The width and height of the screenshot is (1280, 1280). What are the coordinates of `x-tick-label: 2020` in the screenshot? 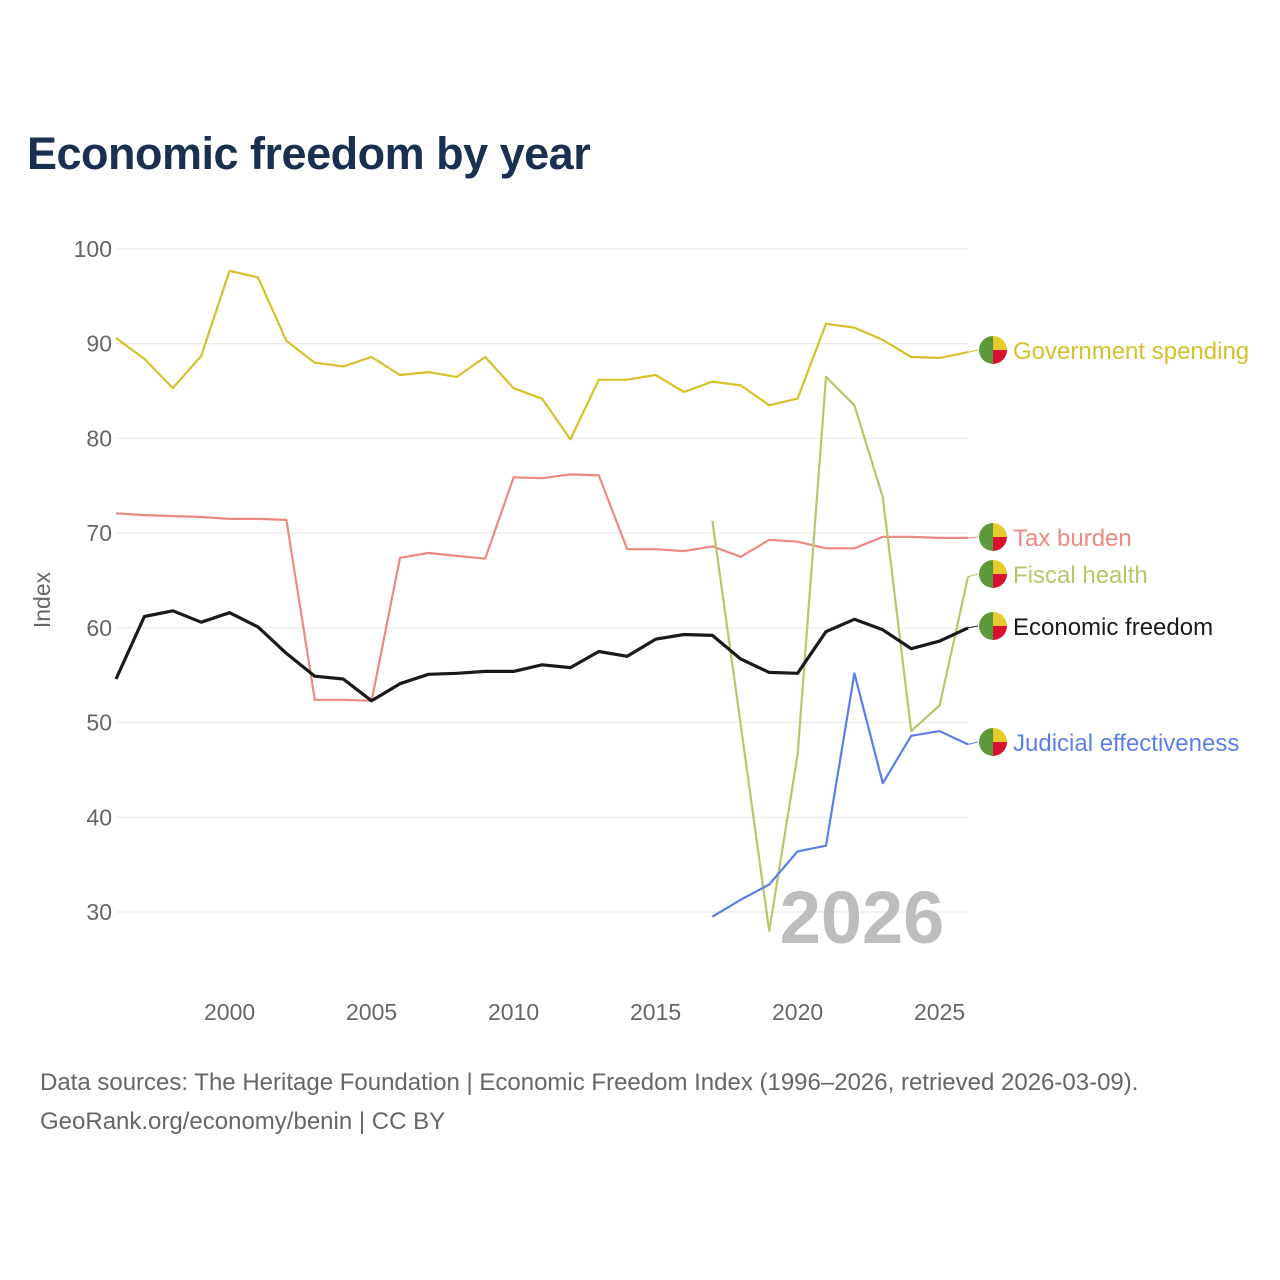 It's located at (797, 1012).